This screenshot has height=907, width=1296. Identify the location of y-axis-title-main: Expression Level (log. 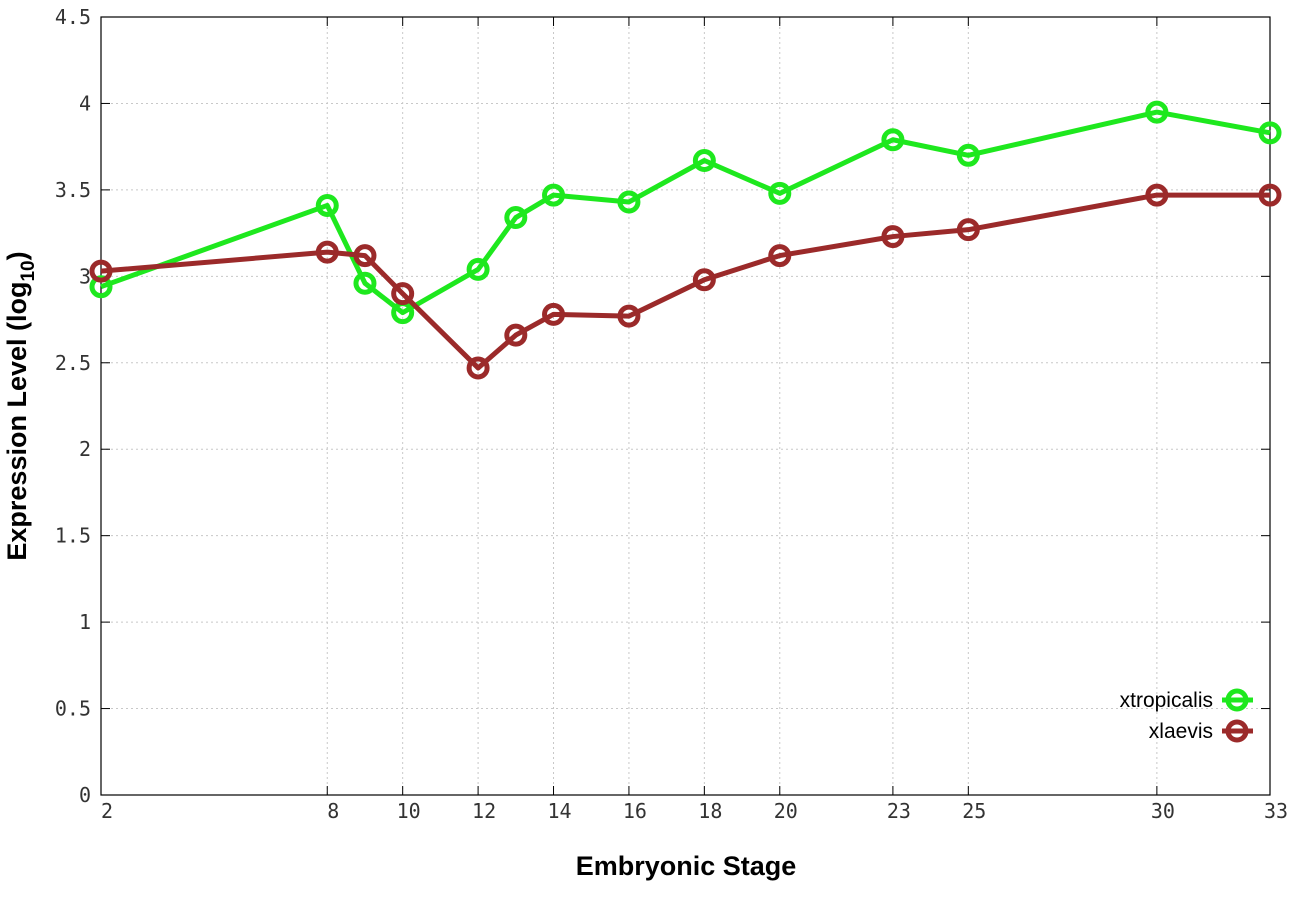
(17, 421).